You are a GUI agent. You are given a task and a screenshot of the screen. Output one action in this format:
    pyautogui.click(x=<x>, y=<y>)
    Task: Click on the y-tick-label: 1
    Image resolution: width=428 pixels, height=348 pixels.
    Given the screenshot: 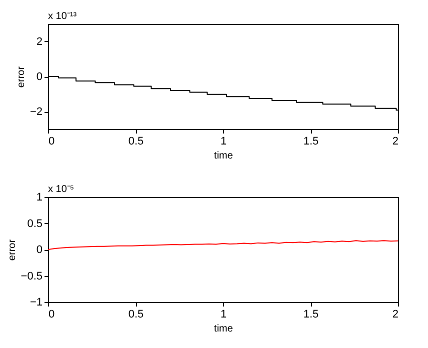 What is the action you would take?
    pyautogui.click(x=39, y=198)
    